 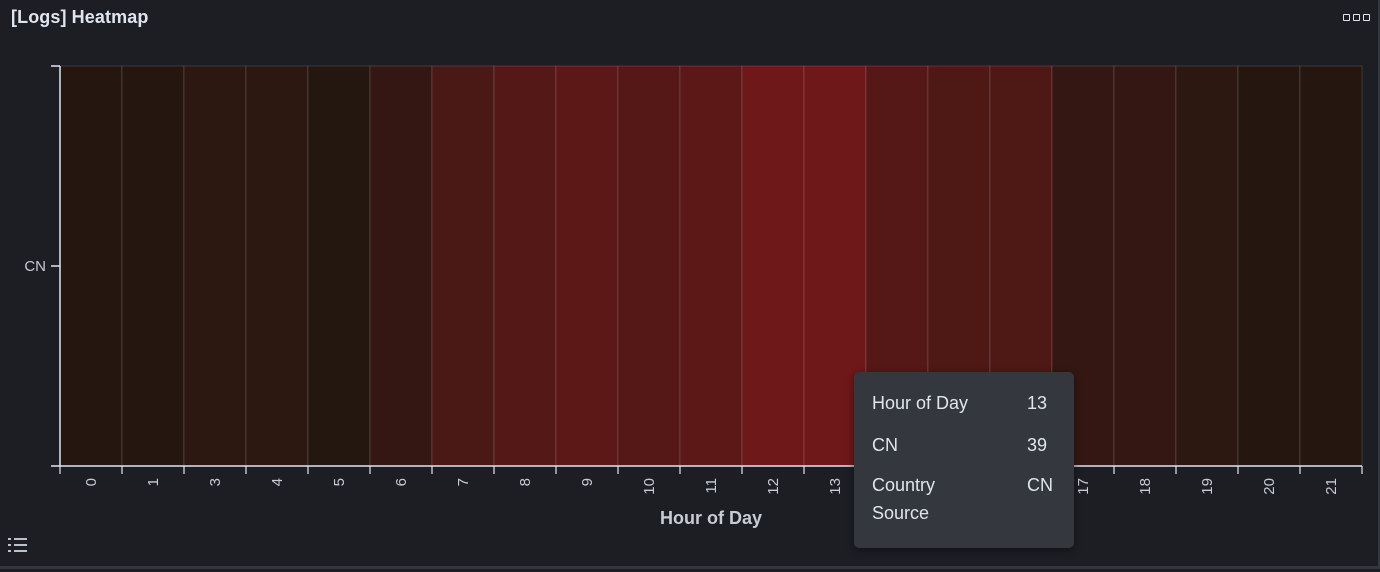 I want to click on x-tick-label: 8, so click(x=525, y=482).